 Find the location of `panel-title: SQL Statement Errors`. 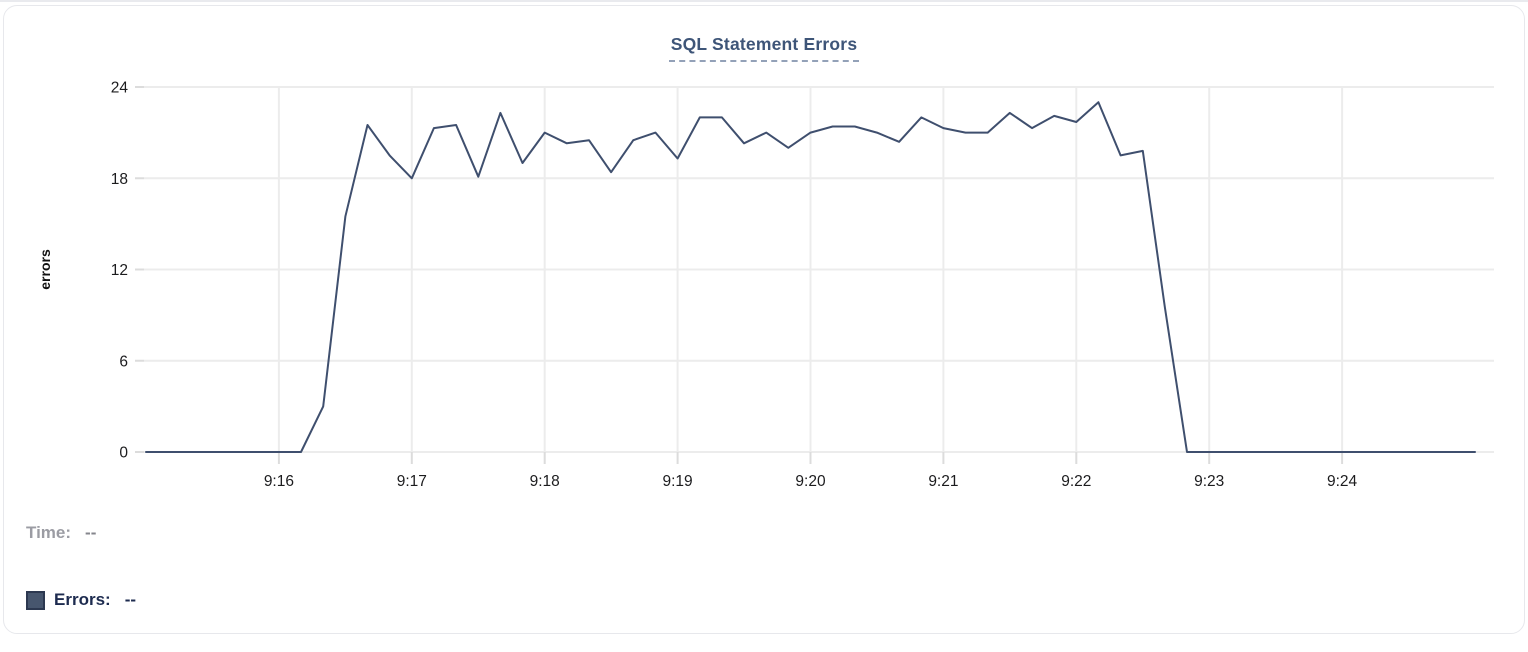

panel-title: SQL Statement Errors is located at coordinates (764, 48).